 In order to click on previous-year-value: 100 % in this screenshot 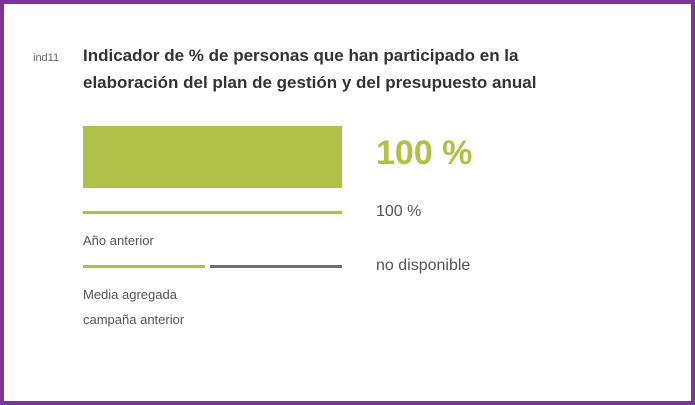, I will do `click(399, 211)`.